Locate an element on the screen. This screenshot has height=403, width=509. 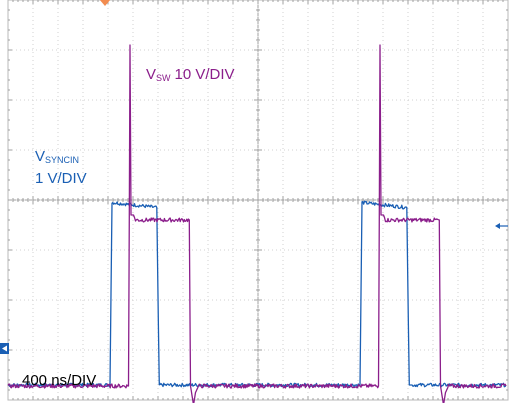
ground-reference-marker is located at coordinates (4, 348).